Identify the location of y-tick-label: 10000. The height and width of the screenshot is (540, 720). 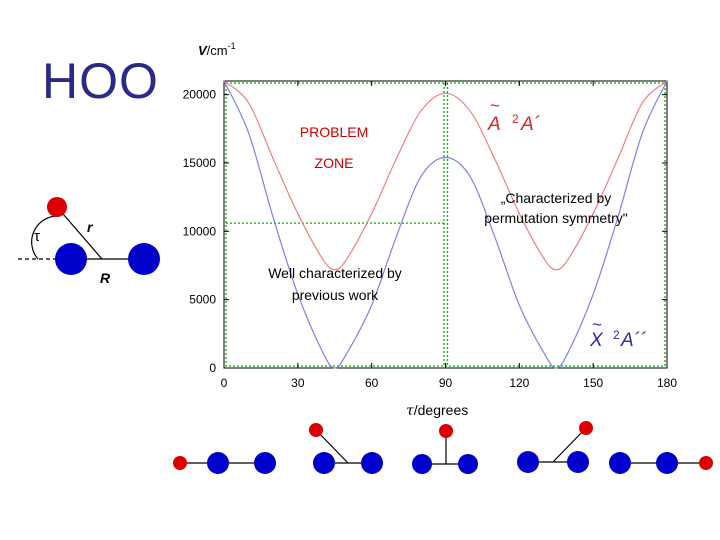
(200, 231).